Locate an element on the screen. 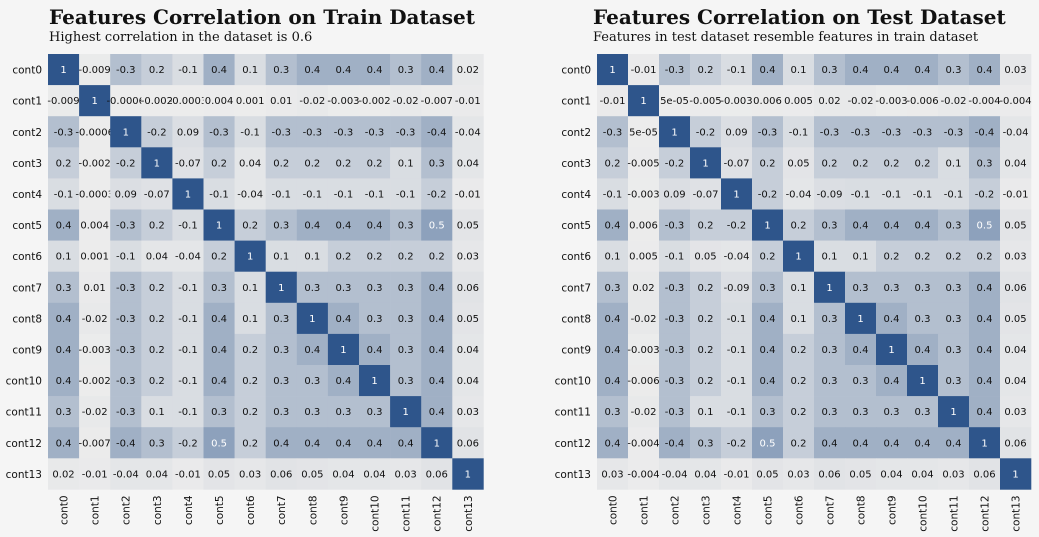 This screenshot has width=1039, height=537. cell-value-label: 0.1 is located at coordinates (250, 319).